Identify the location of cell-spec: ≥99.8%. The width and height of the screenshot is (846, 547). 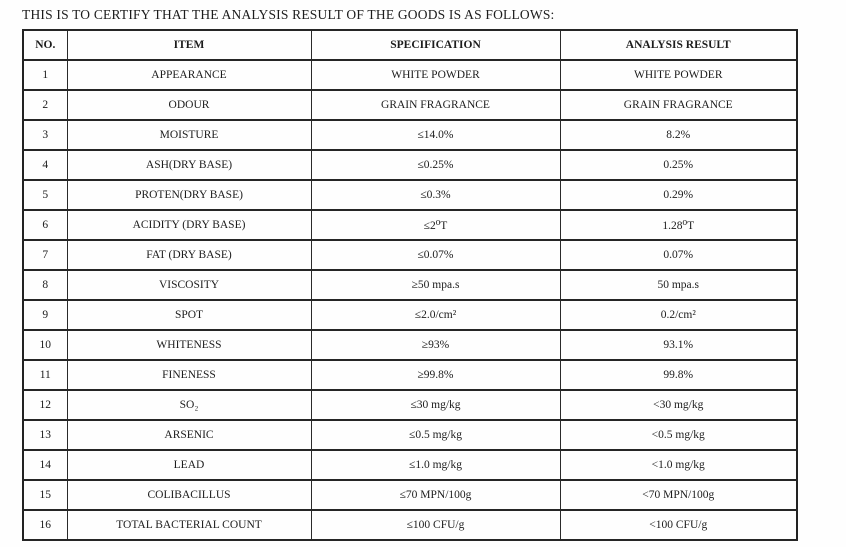
(435, 375).